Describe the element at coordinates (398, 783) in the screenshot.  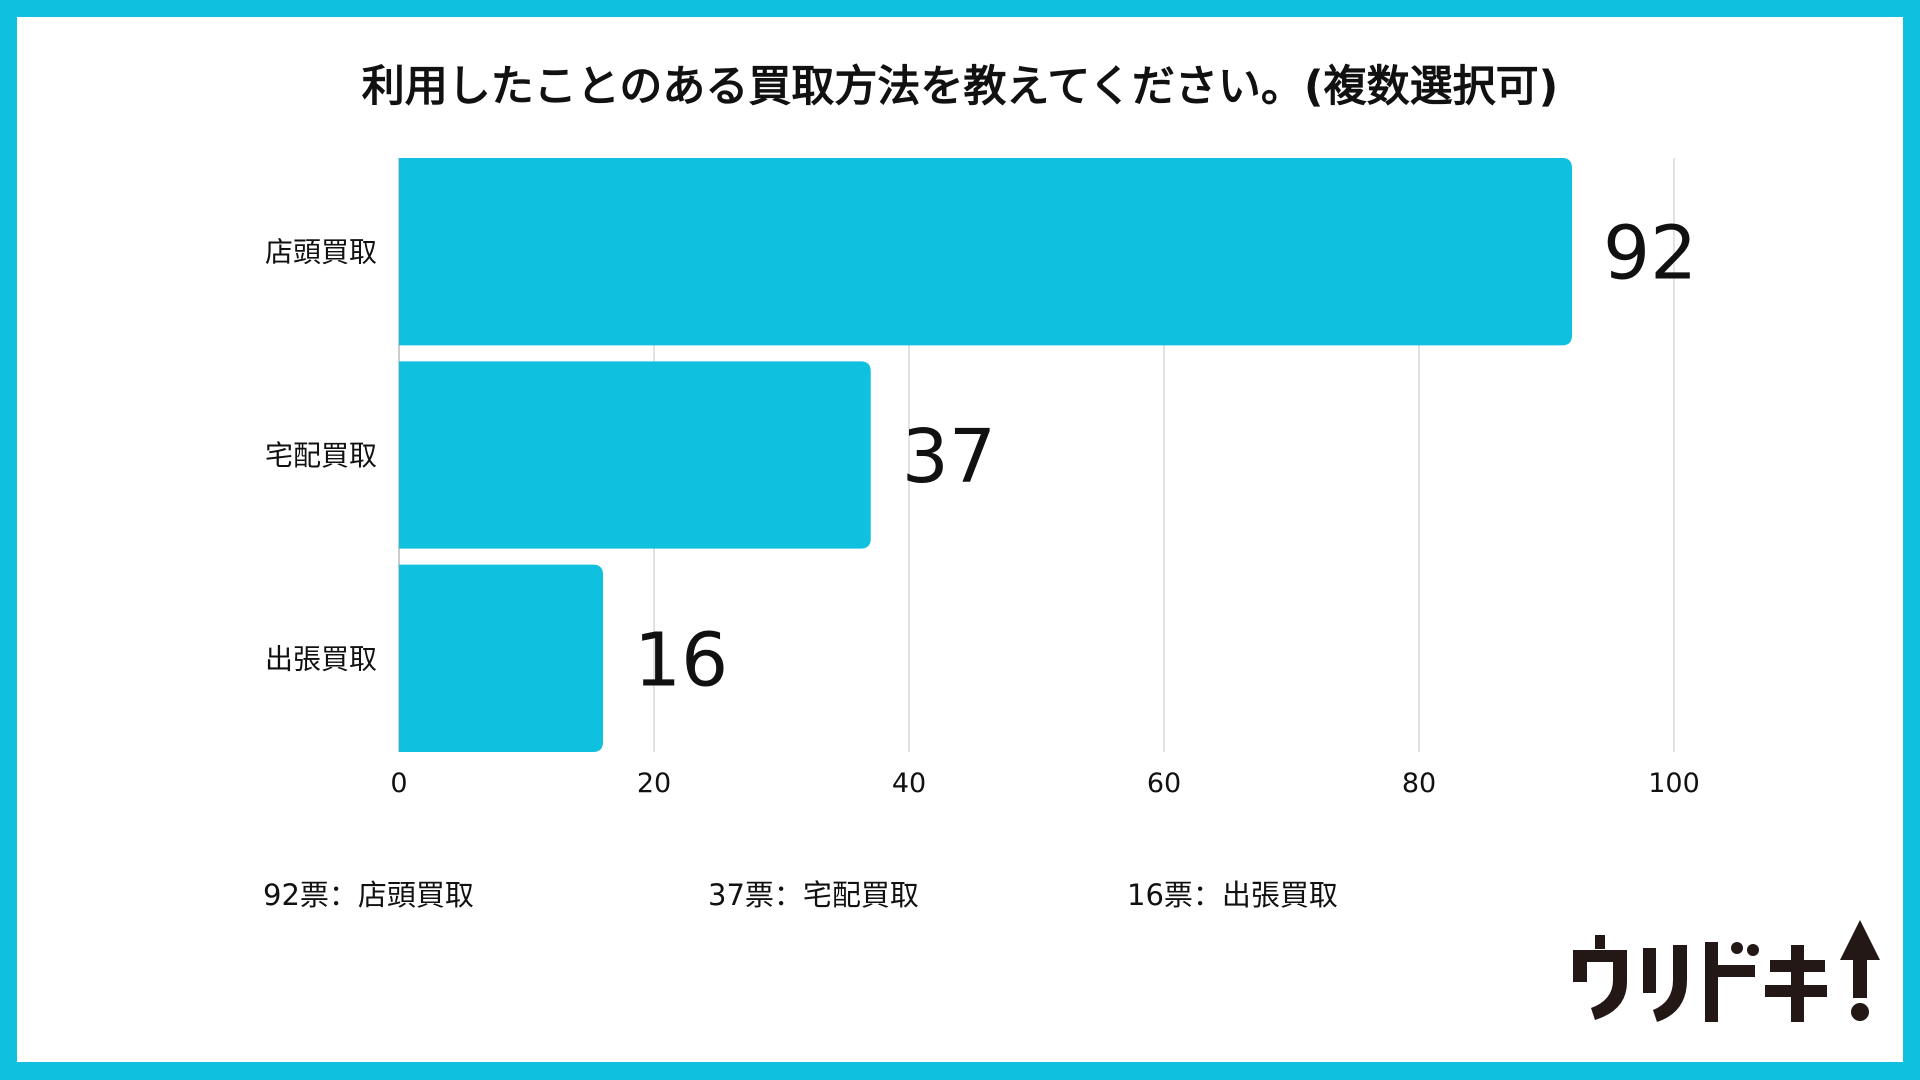
I see `x-tick-label: 0` at that location.